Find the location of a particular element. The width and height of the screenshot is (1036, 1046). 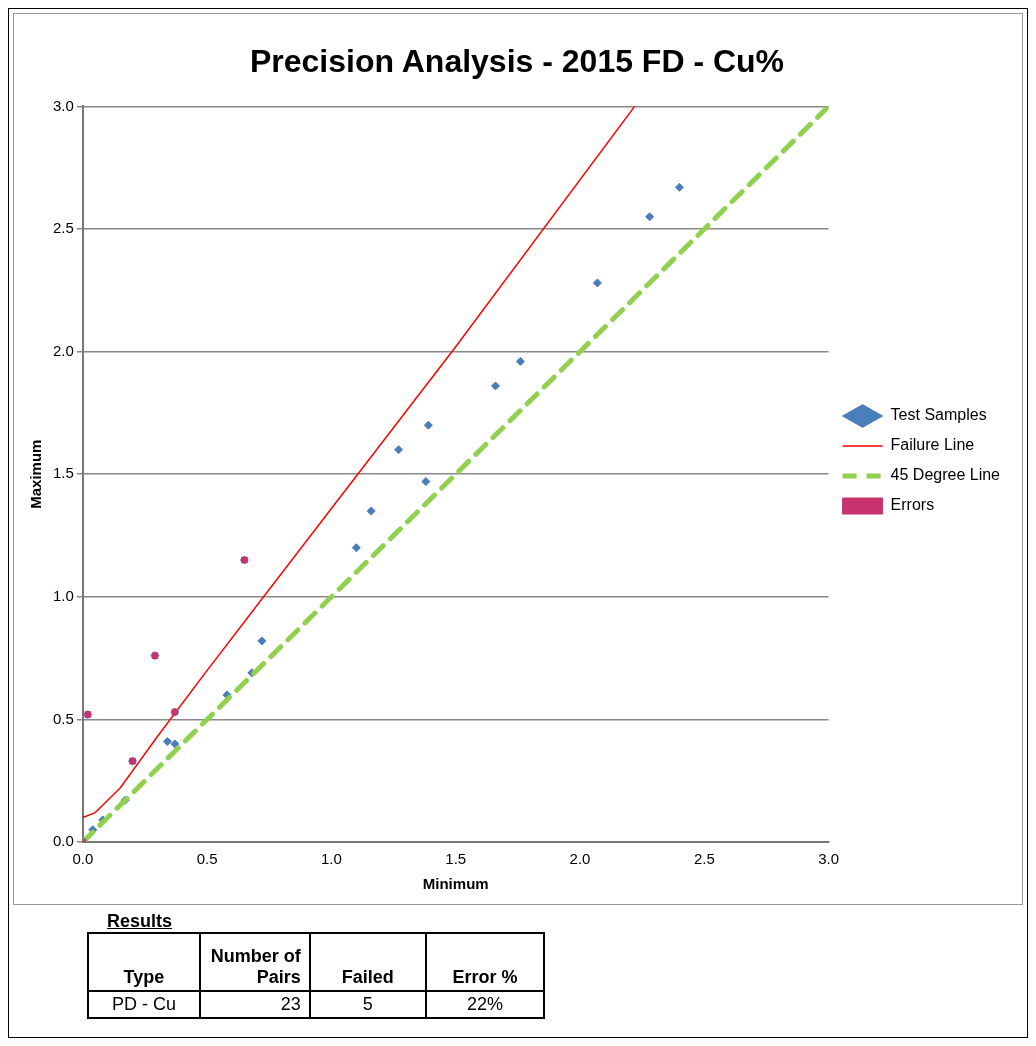

y-tick-label: 1.5 is located at coordinates (63, 473).